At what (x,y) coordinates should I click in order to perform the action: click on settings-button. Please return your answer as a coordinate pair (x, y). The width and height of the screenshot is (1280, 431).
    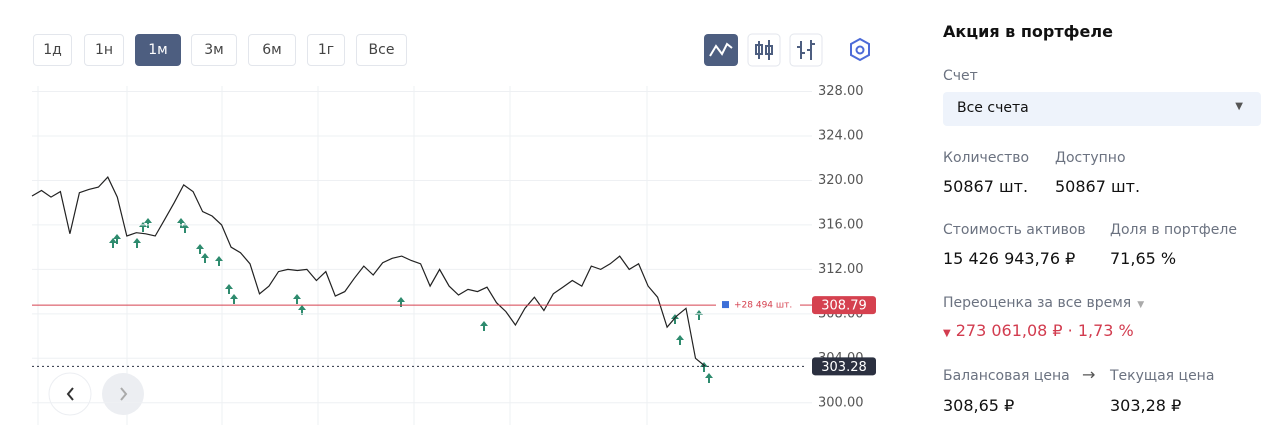
    Looking at the image, I should click on (860, 50).